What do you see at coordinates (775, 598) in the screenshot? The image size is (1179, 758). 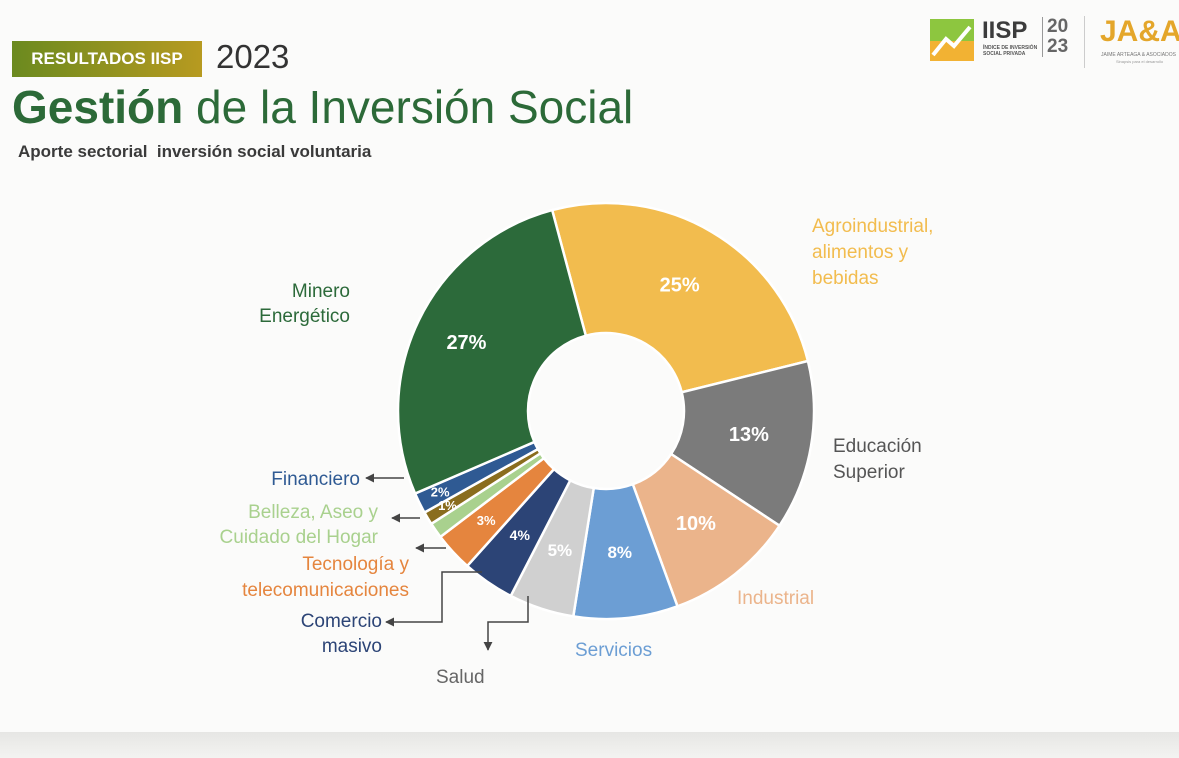 I see `category-label-industrial: Industrial` at bounding box center [775, 598].